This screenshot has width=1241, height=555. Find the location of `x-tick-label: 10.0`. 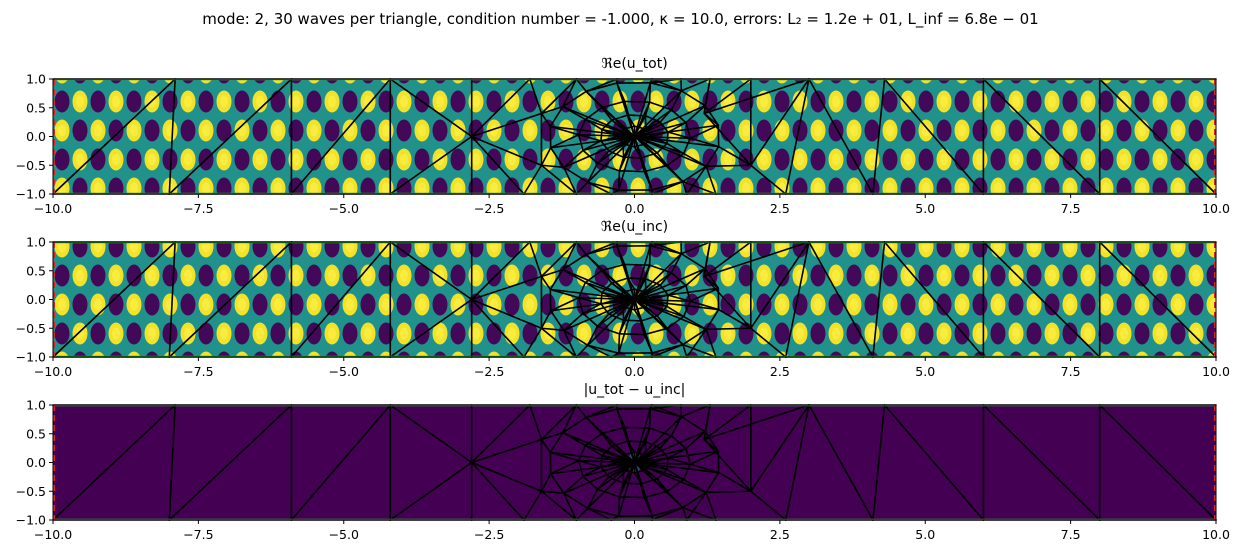

x-tick-label: 10.0 is located at coordinates (1216, 534).